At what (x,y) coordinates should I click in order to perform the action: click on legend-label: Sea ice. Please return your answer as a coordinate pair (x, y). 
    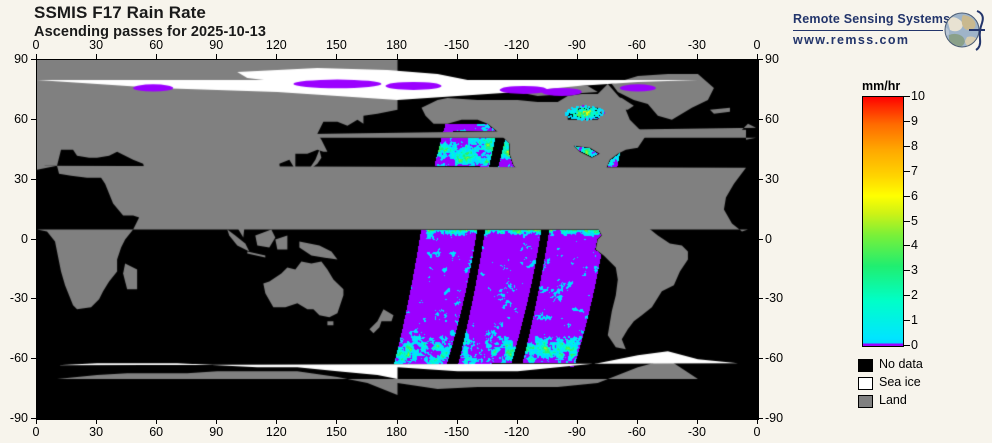
    Looking at the image, I should click on (900, 382).